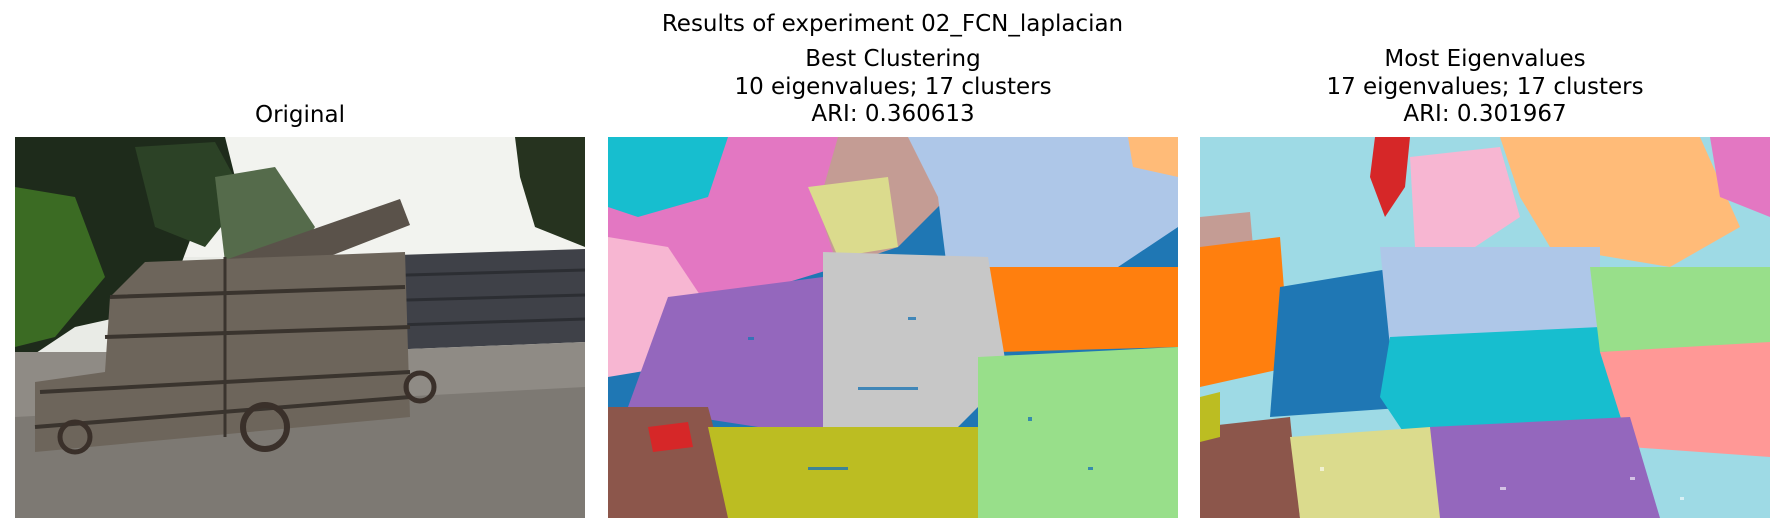  I want to click on figure-suptitle: Results of experiment 02_FCN_laplacian, so click(892, 24).